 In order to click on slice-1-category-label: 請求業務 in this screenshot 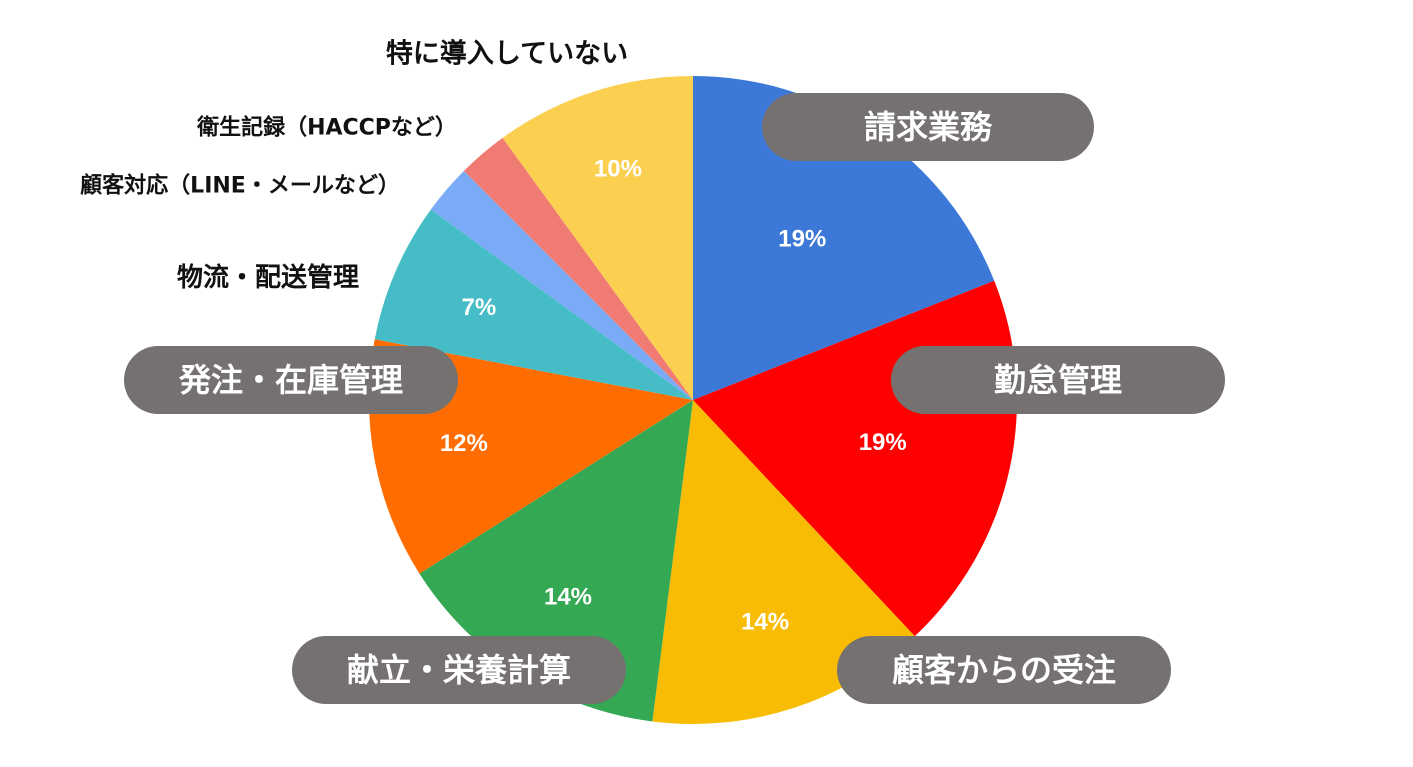, I will do `click(928, 127)`.